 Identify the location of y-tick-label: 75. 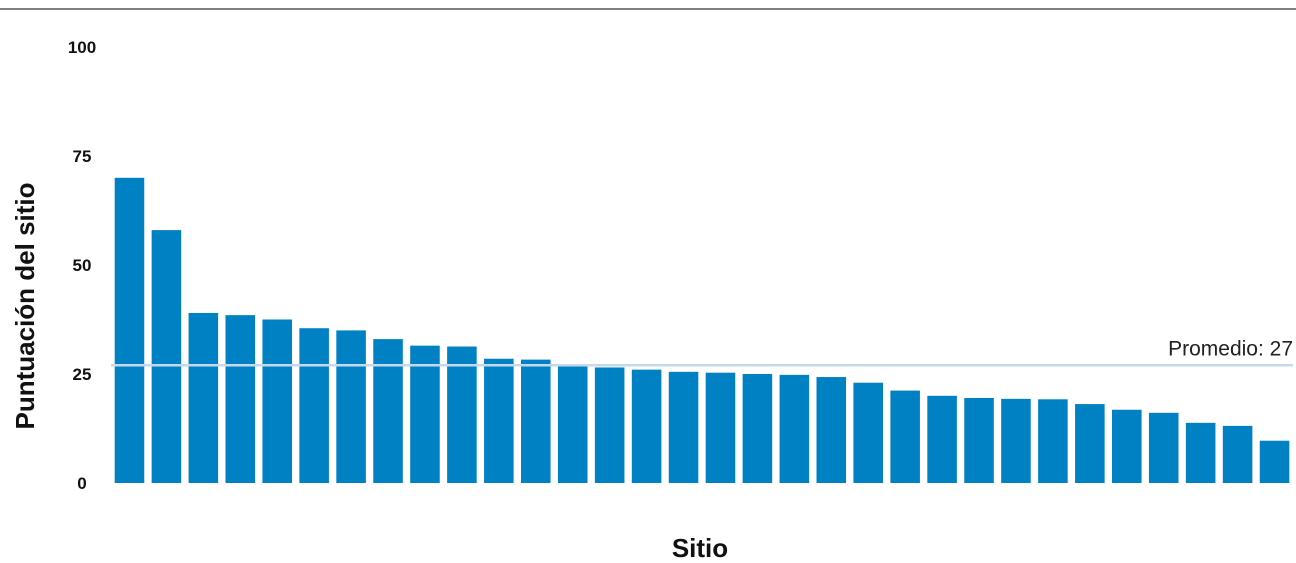
(82, 156).